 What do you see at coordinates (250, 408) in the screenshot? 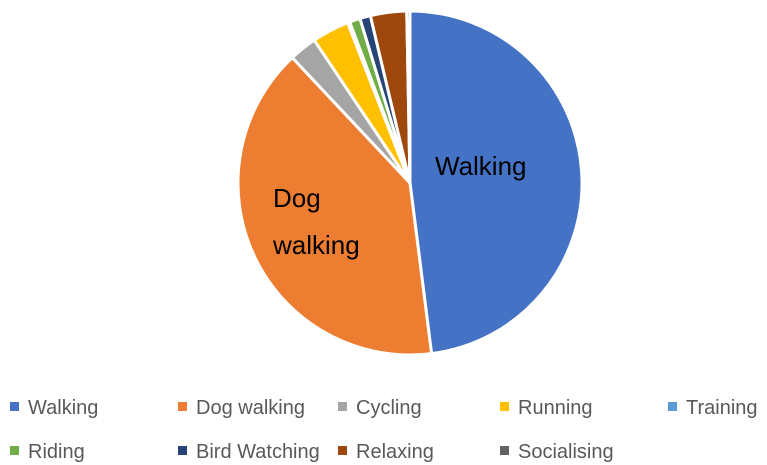
I see `legend-label: Dog walking` at bounding box center [250, 408].